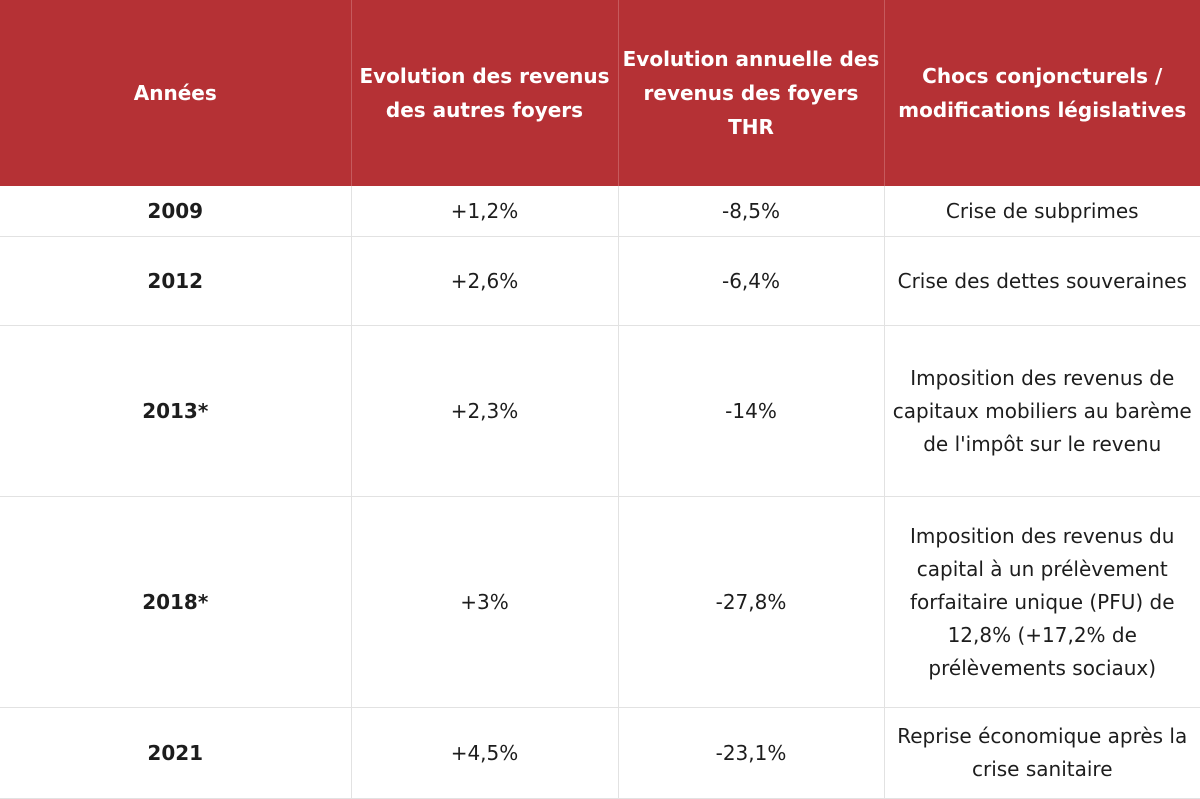  Describe the element at coordinates (485, 281) in the screenshot. I see `cell-other-households: +2,6%` at that location.